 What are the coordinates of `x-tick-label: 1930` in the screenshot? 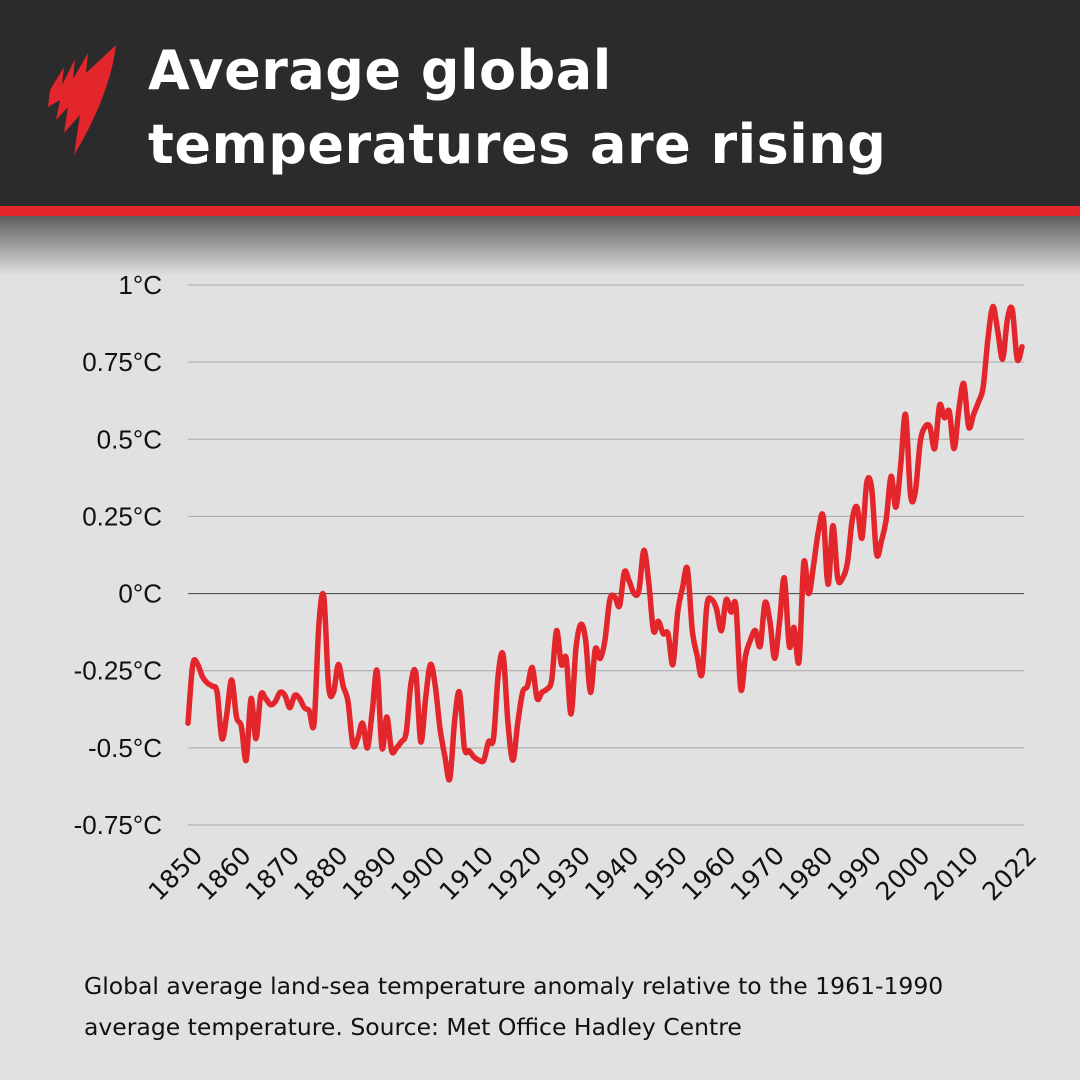 It's located at (563, 873).